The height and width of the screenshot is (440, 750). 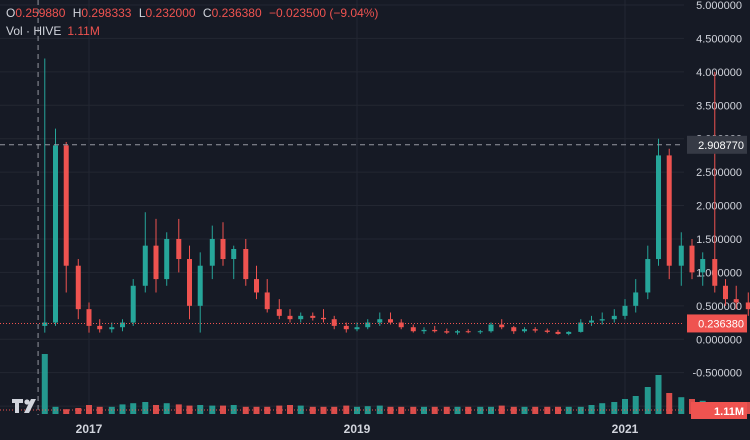 I want to click on legend-low-key: L, so click(x=142, y=13).